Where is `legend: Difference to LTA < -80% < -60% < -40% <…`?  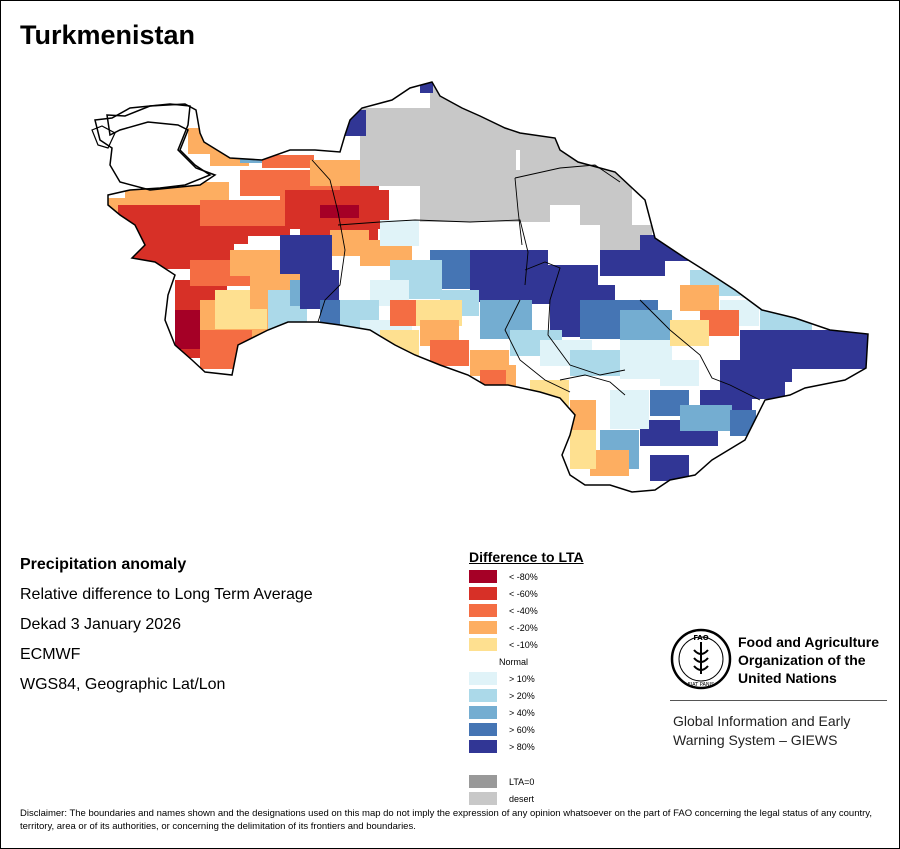
legend: Difference to LTA < -80% < -60% < -40% <… is located at coordinates (526, 678).